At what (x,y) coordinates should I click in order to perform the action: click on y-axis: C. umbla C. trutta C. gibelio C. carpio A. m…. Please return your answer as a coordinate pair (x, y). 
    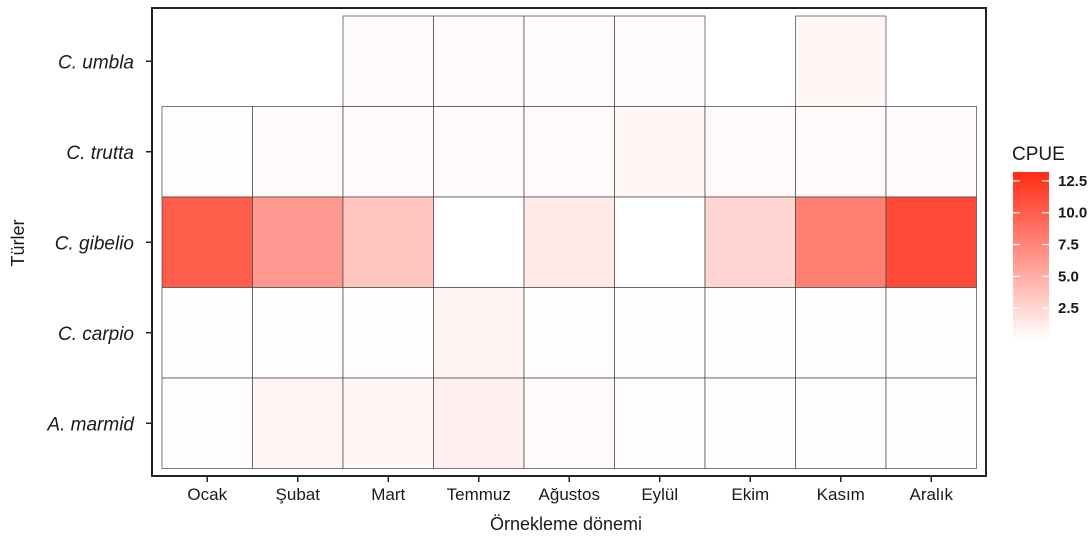
    Looking at the image, I should click on (99, 243).